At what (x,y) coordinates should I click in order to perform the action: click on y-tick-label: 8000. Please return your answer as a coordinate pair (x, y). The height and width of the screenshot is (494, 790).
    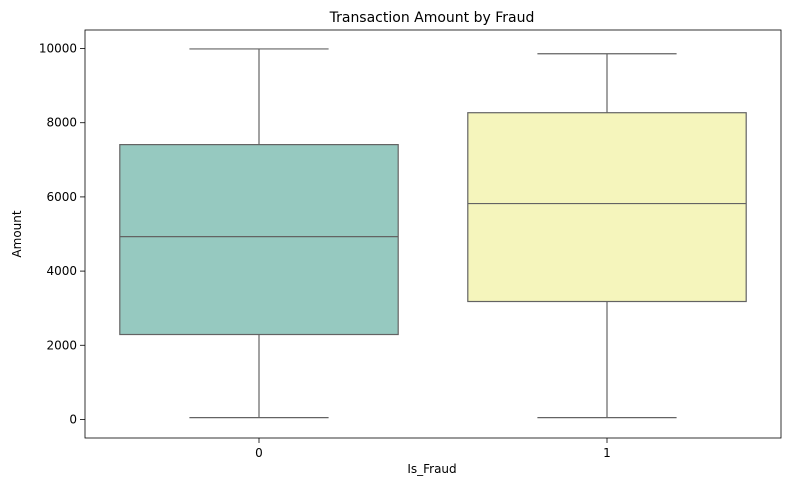
    Looking at the image, I should click on (61, 123).